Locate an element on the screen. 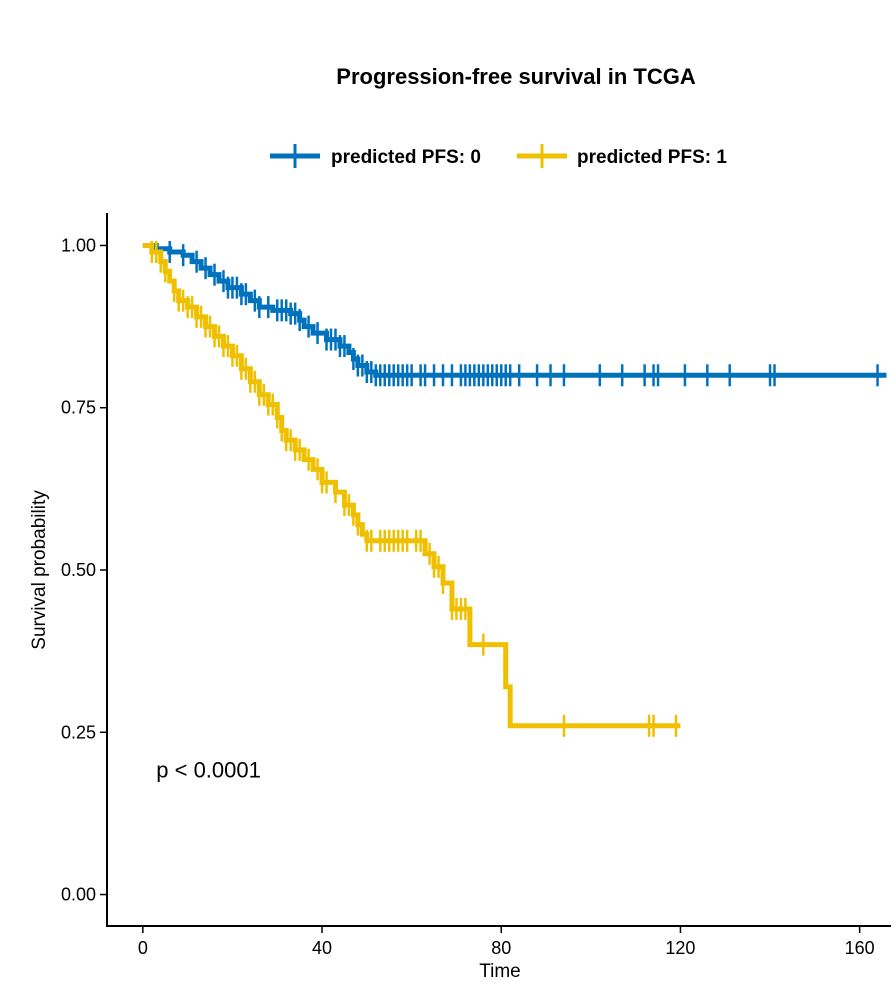  p-value-annotation: p < 0.0001 is located at coordinates (208, 770).